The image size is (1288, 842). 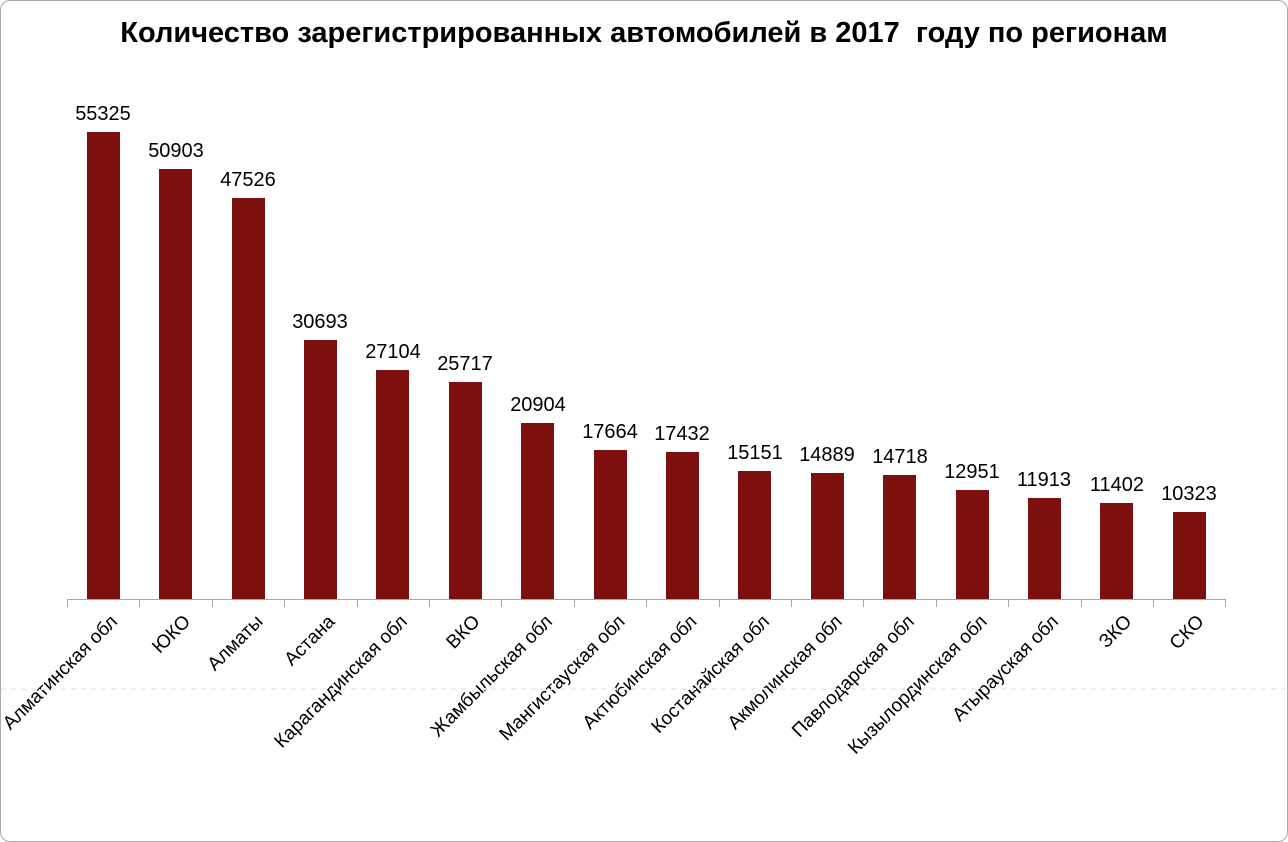 What do you see at coordinates (827, 455) in the screenshot?
I see `value-label-11: 14889` at bounding box center [827, 455].